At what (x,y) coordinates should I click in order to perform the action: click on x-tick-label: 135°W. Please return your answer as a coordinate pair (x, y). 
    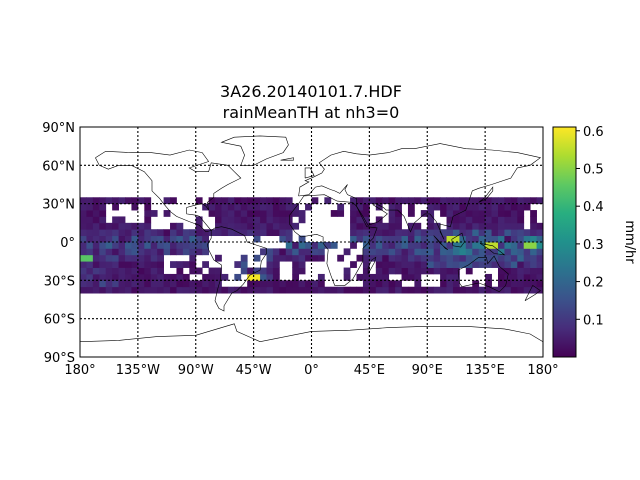
    Looking at the image, I should click on (138, 370).